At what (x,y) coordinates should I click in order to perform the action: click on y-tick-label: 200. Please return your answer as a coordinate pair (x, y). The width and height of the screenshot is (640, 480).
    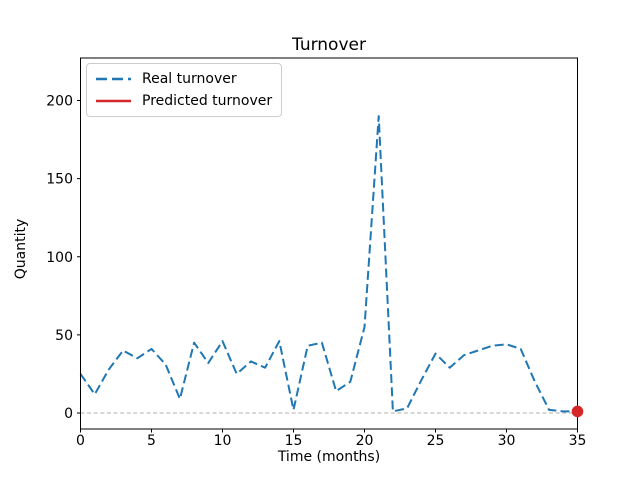
    Looking at the image, I should click on (59, 102).